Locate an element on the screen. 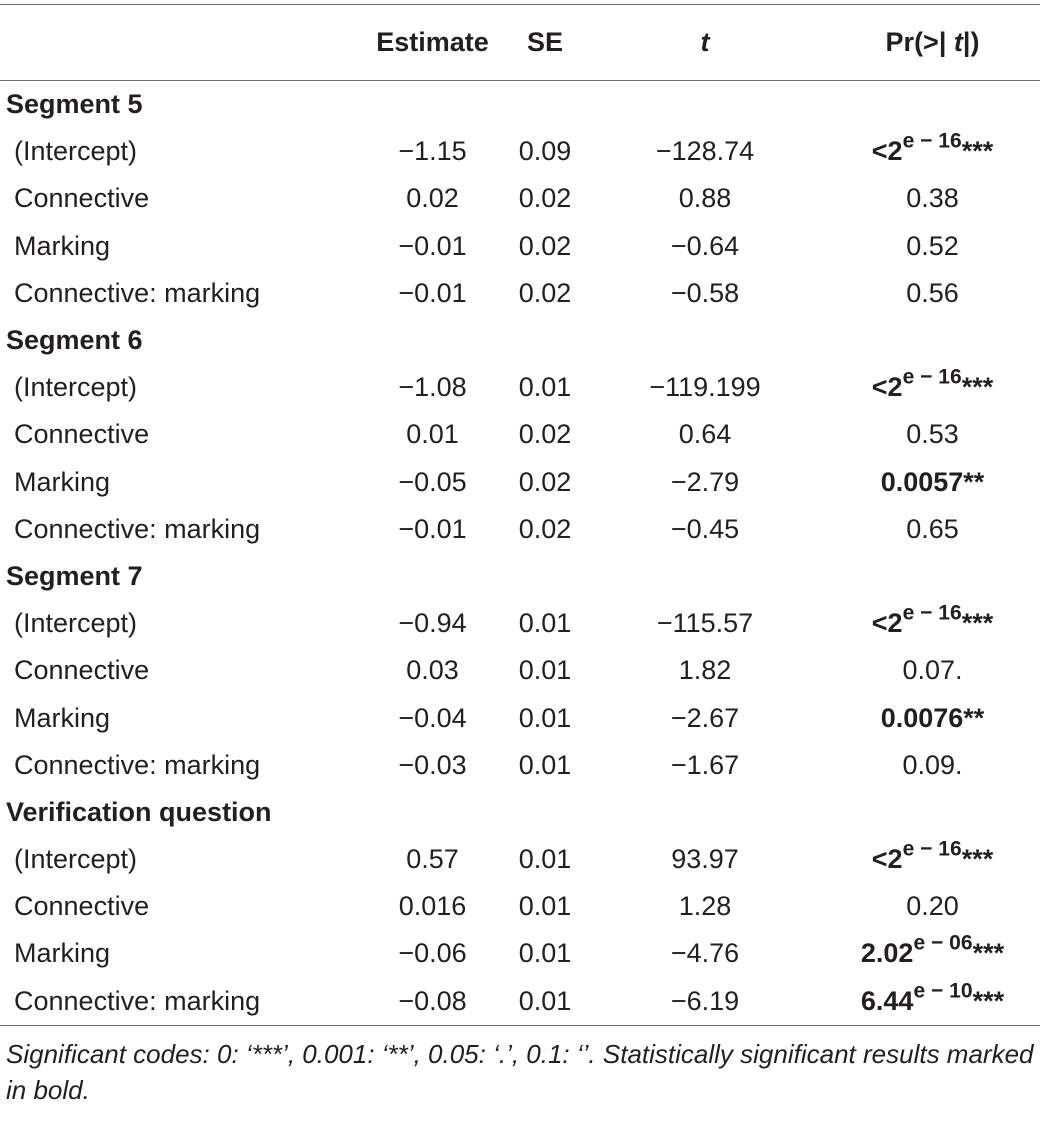 The width and height of the screenshot is (1040, 1128). p-value-exponent: e − 10 is located at coordinates (943, 991).